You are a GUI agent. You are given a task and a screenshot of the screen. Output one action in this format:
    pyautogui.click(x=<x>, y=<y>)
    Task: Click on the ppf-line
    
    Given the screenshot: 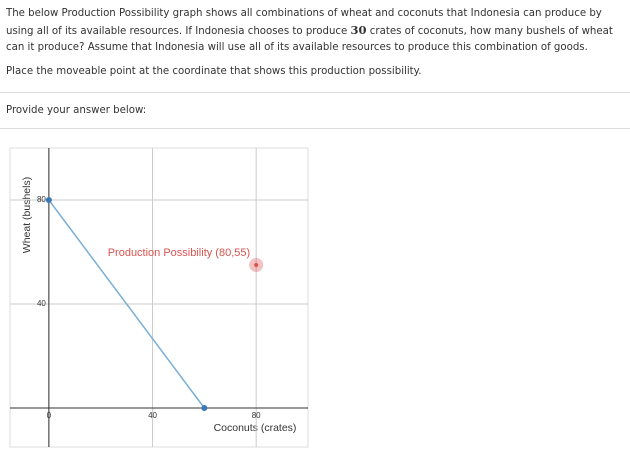 What is the action you would take?
    pyautogui.click(x=126, y=304)
    